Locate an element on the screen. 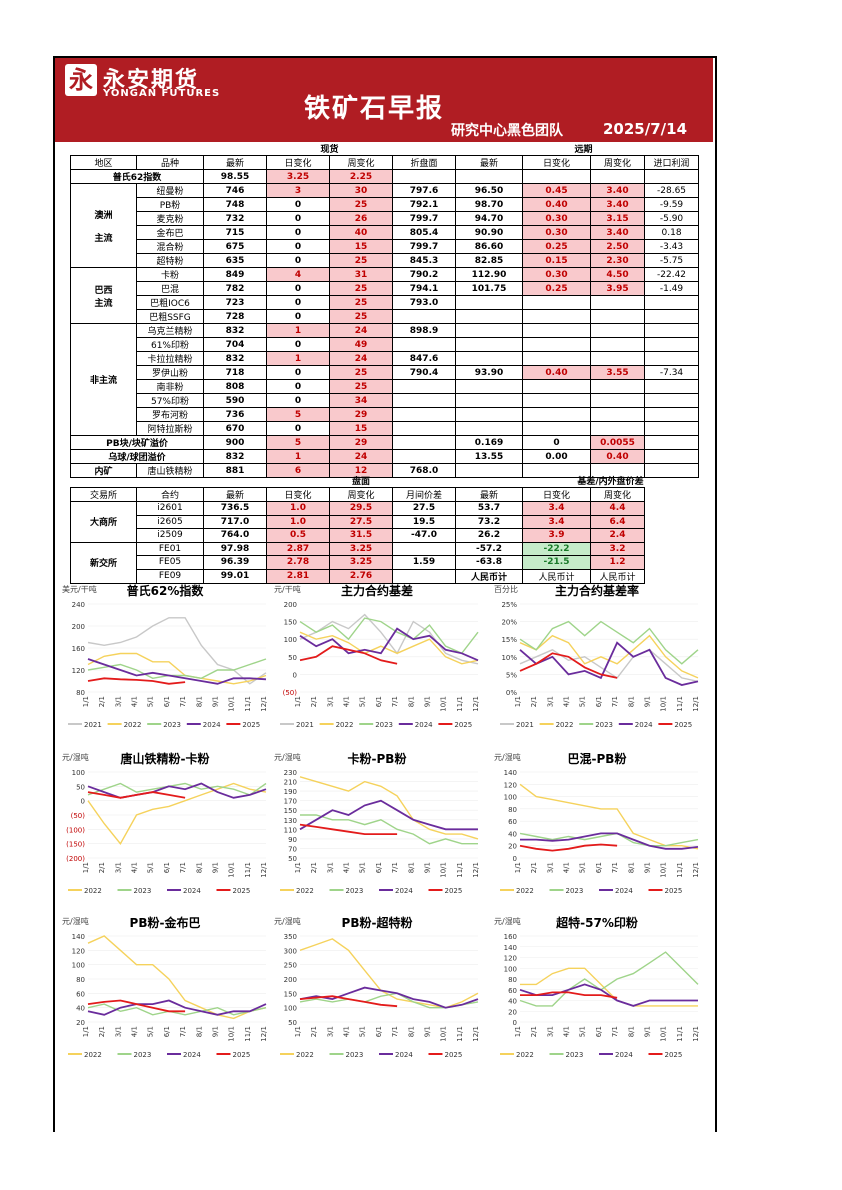 This screenshot has height=1190, width=842. x-tick-label: 12/1 is located at coordinates (696, 870).